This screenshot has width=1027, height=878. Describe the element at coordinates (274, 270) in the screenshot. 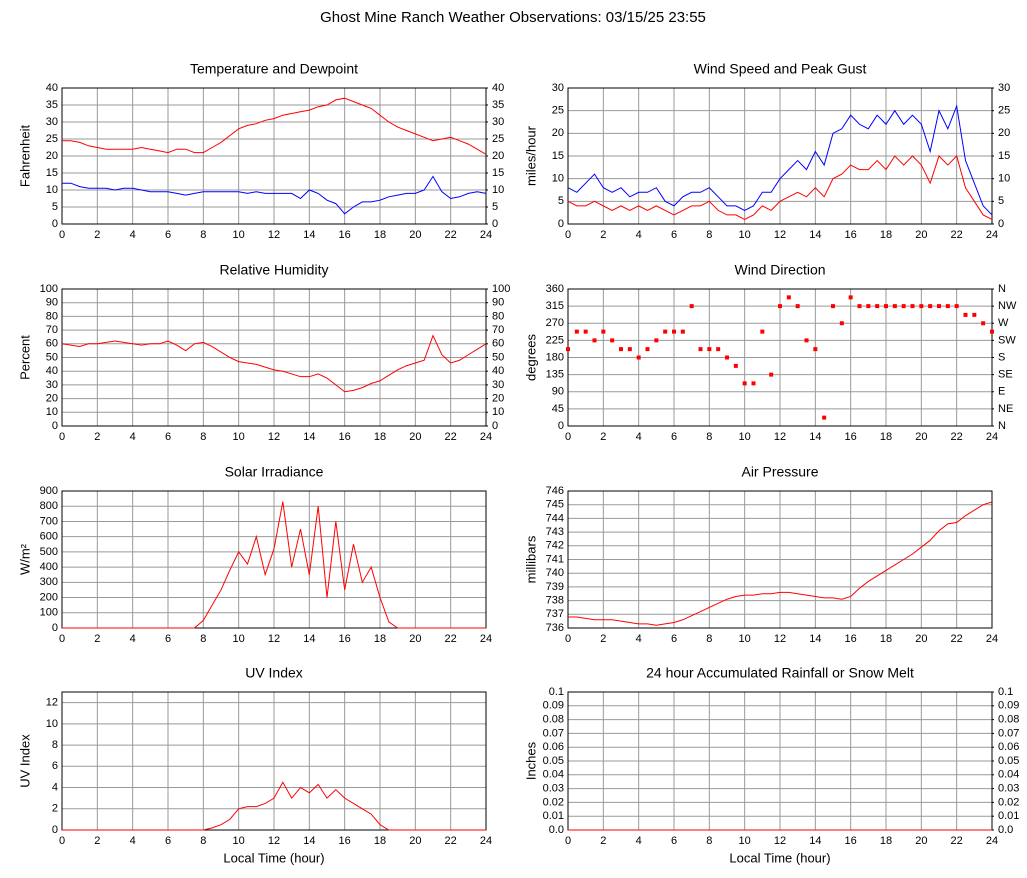

I see `chart-title: Relative Humidity` at that location.